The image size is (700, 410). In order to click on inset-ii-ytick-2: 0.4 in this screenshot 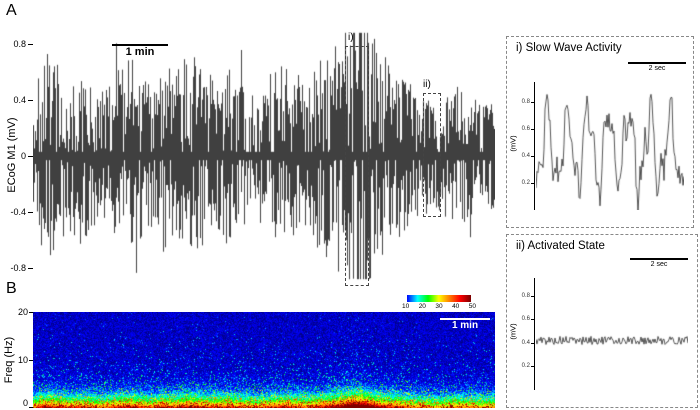, I will do `click(525, 343)`.